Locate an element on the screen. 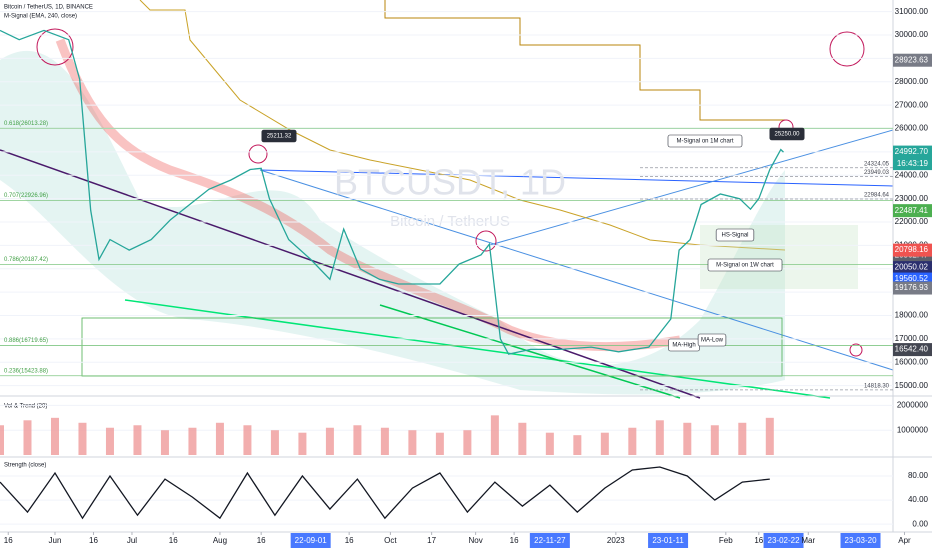 The image size is (932, 550). annotation: M-Signal on 1M chart is located at coordinates (705, 141).